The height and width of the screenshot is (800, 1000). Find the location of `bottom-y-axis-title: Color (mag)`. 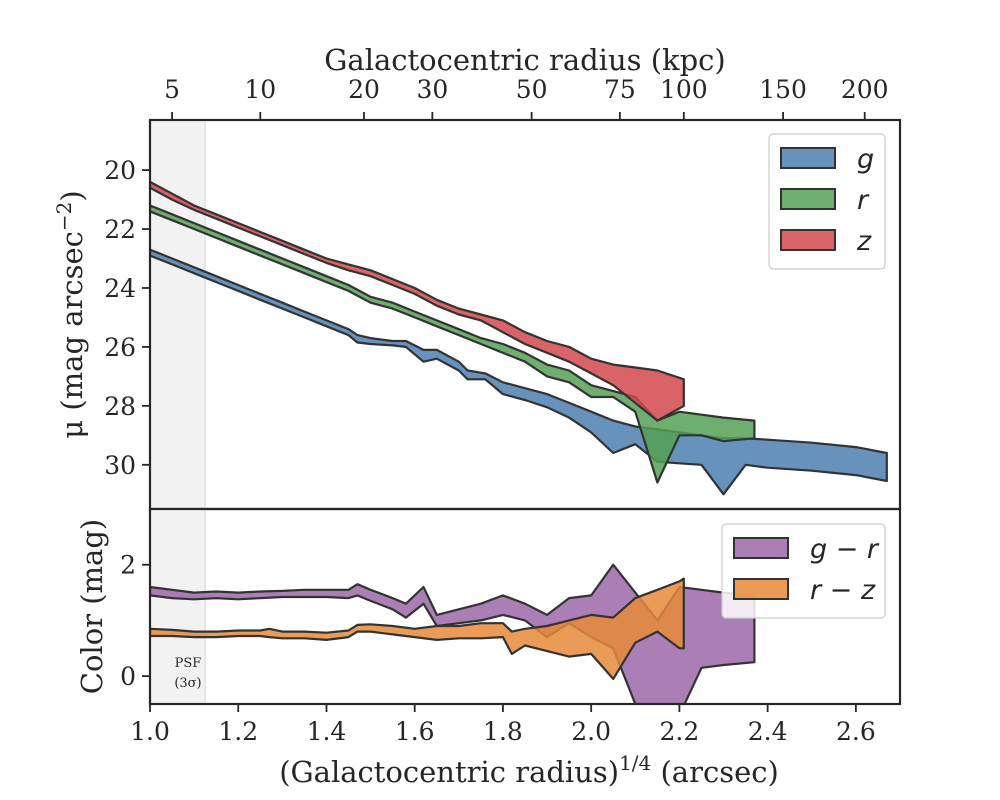

bottom-y-axis-title: Color (mag) is located at coordinates (92, 606).